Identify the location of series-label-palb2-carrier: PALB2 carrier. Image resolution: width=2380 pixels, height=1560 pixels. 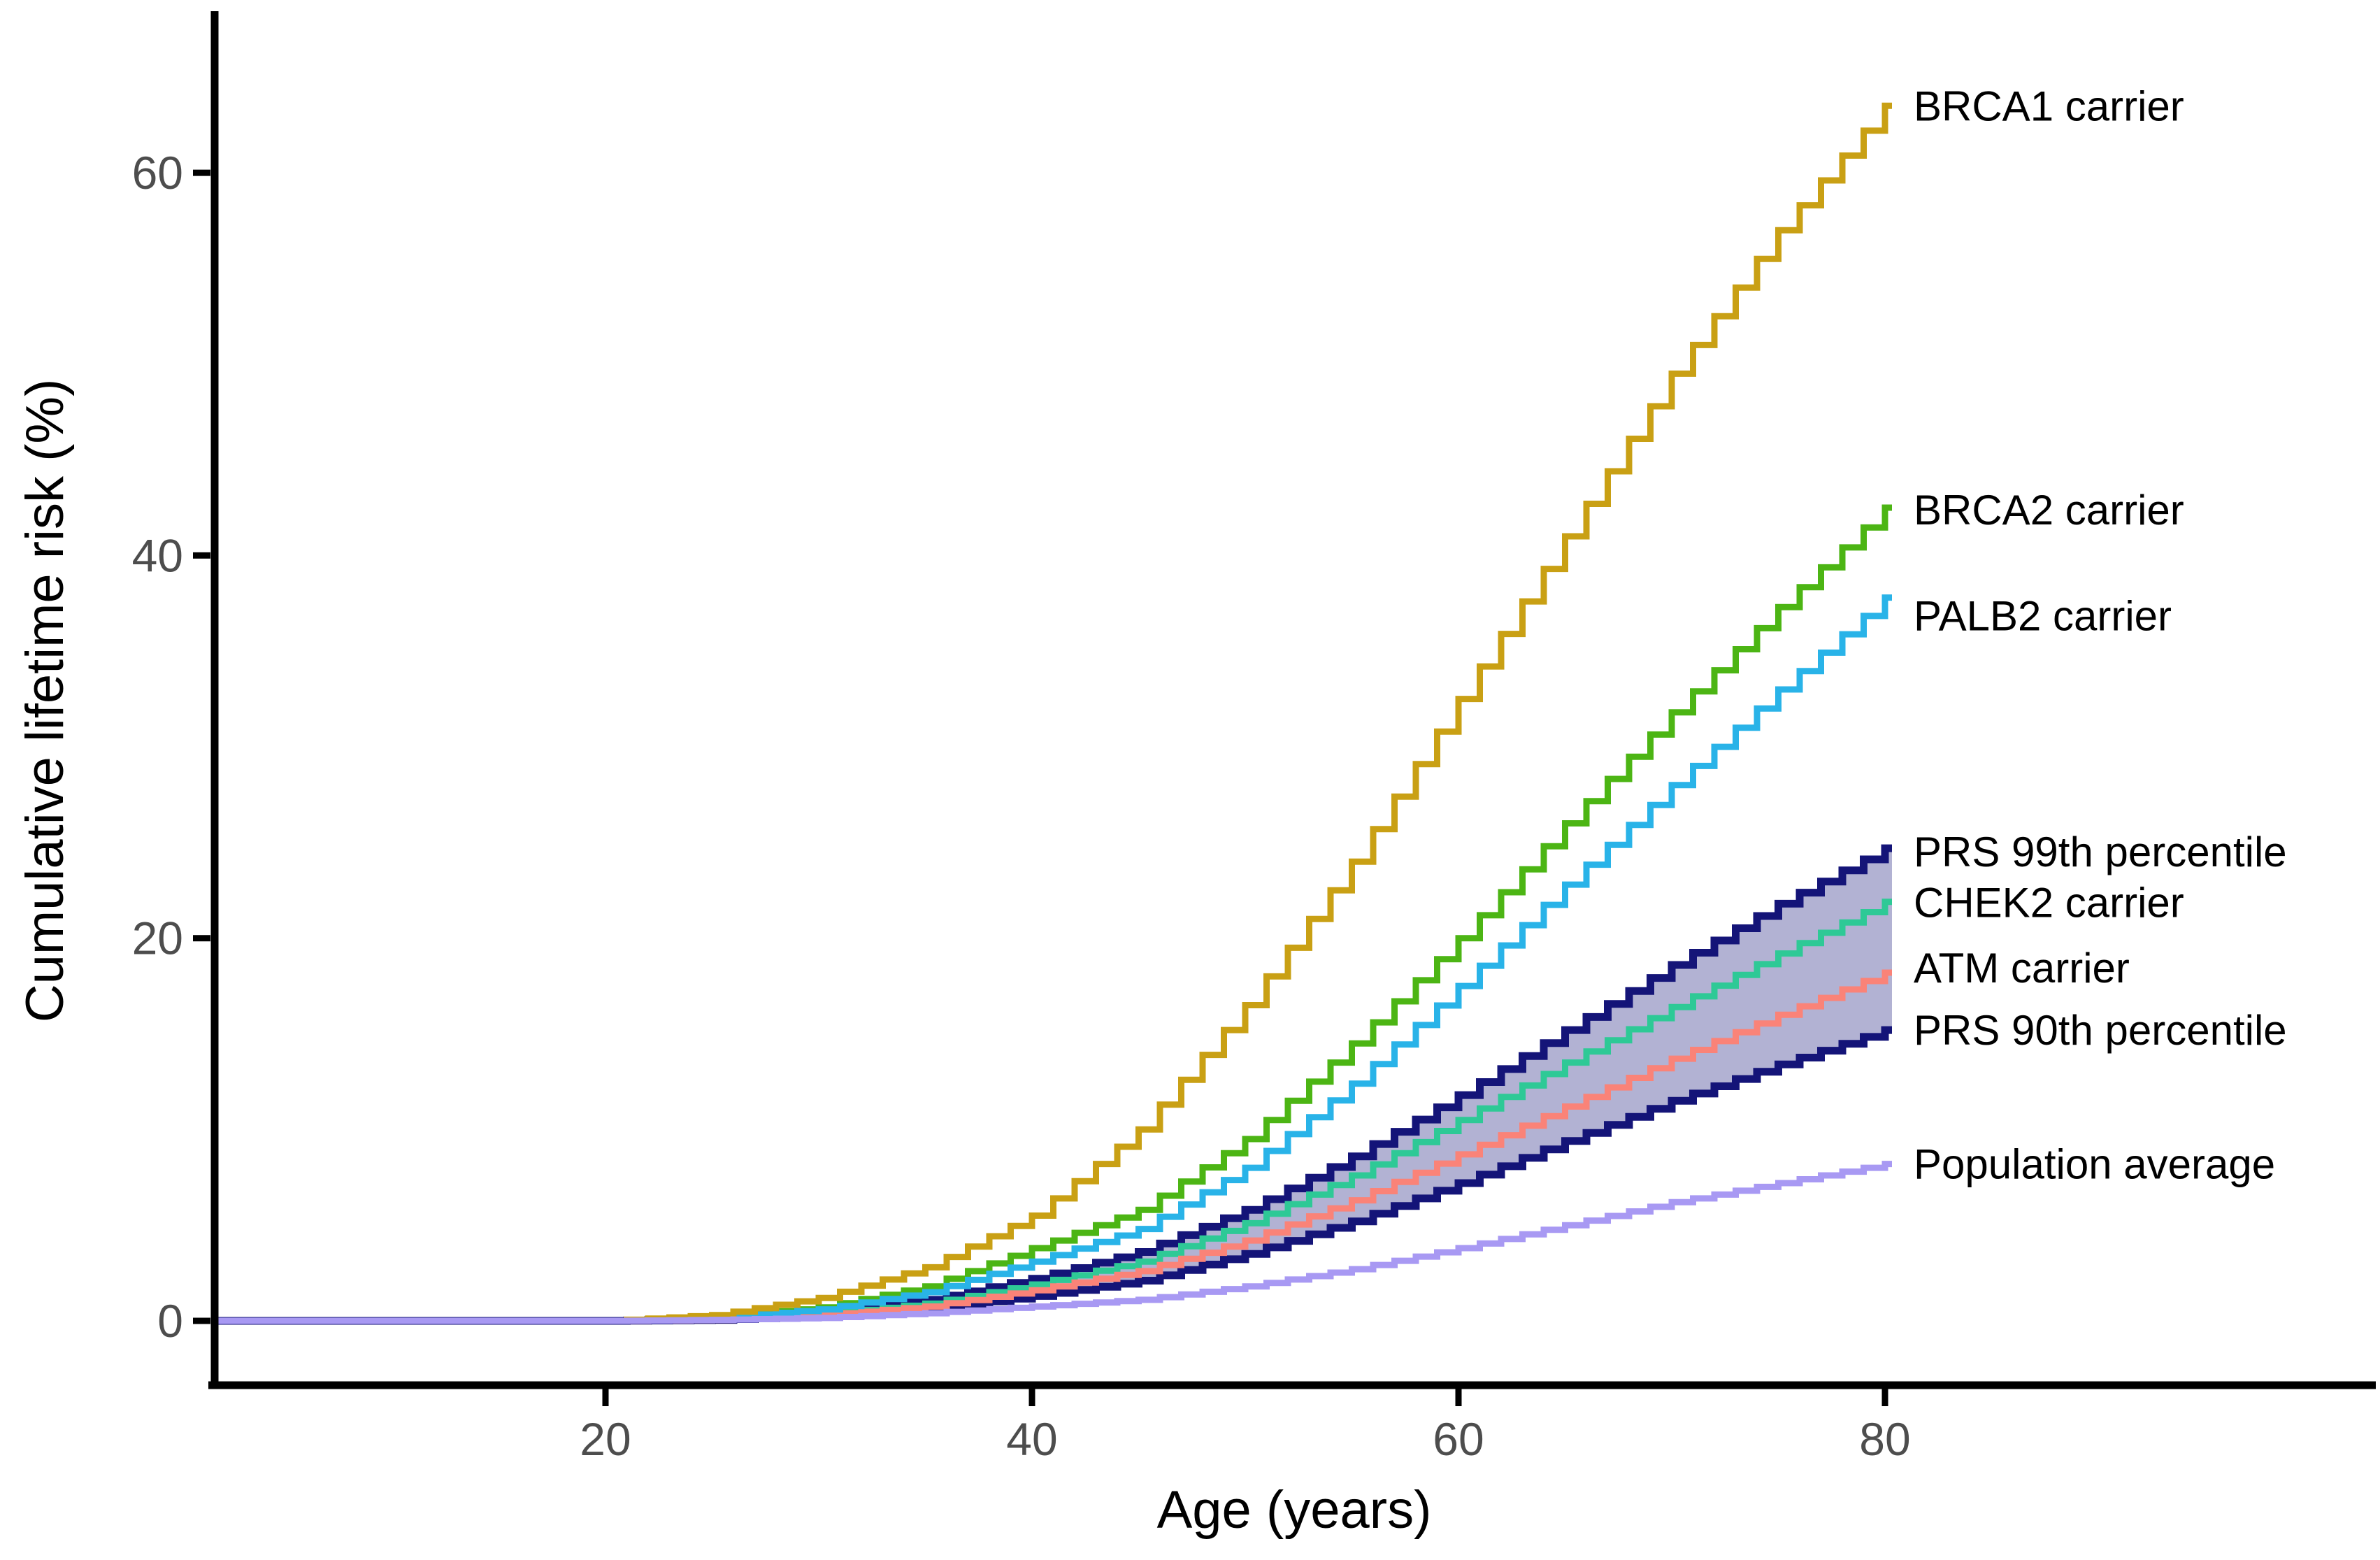
(2043, 616).